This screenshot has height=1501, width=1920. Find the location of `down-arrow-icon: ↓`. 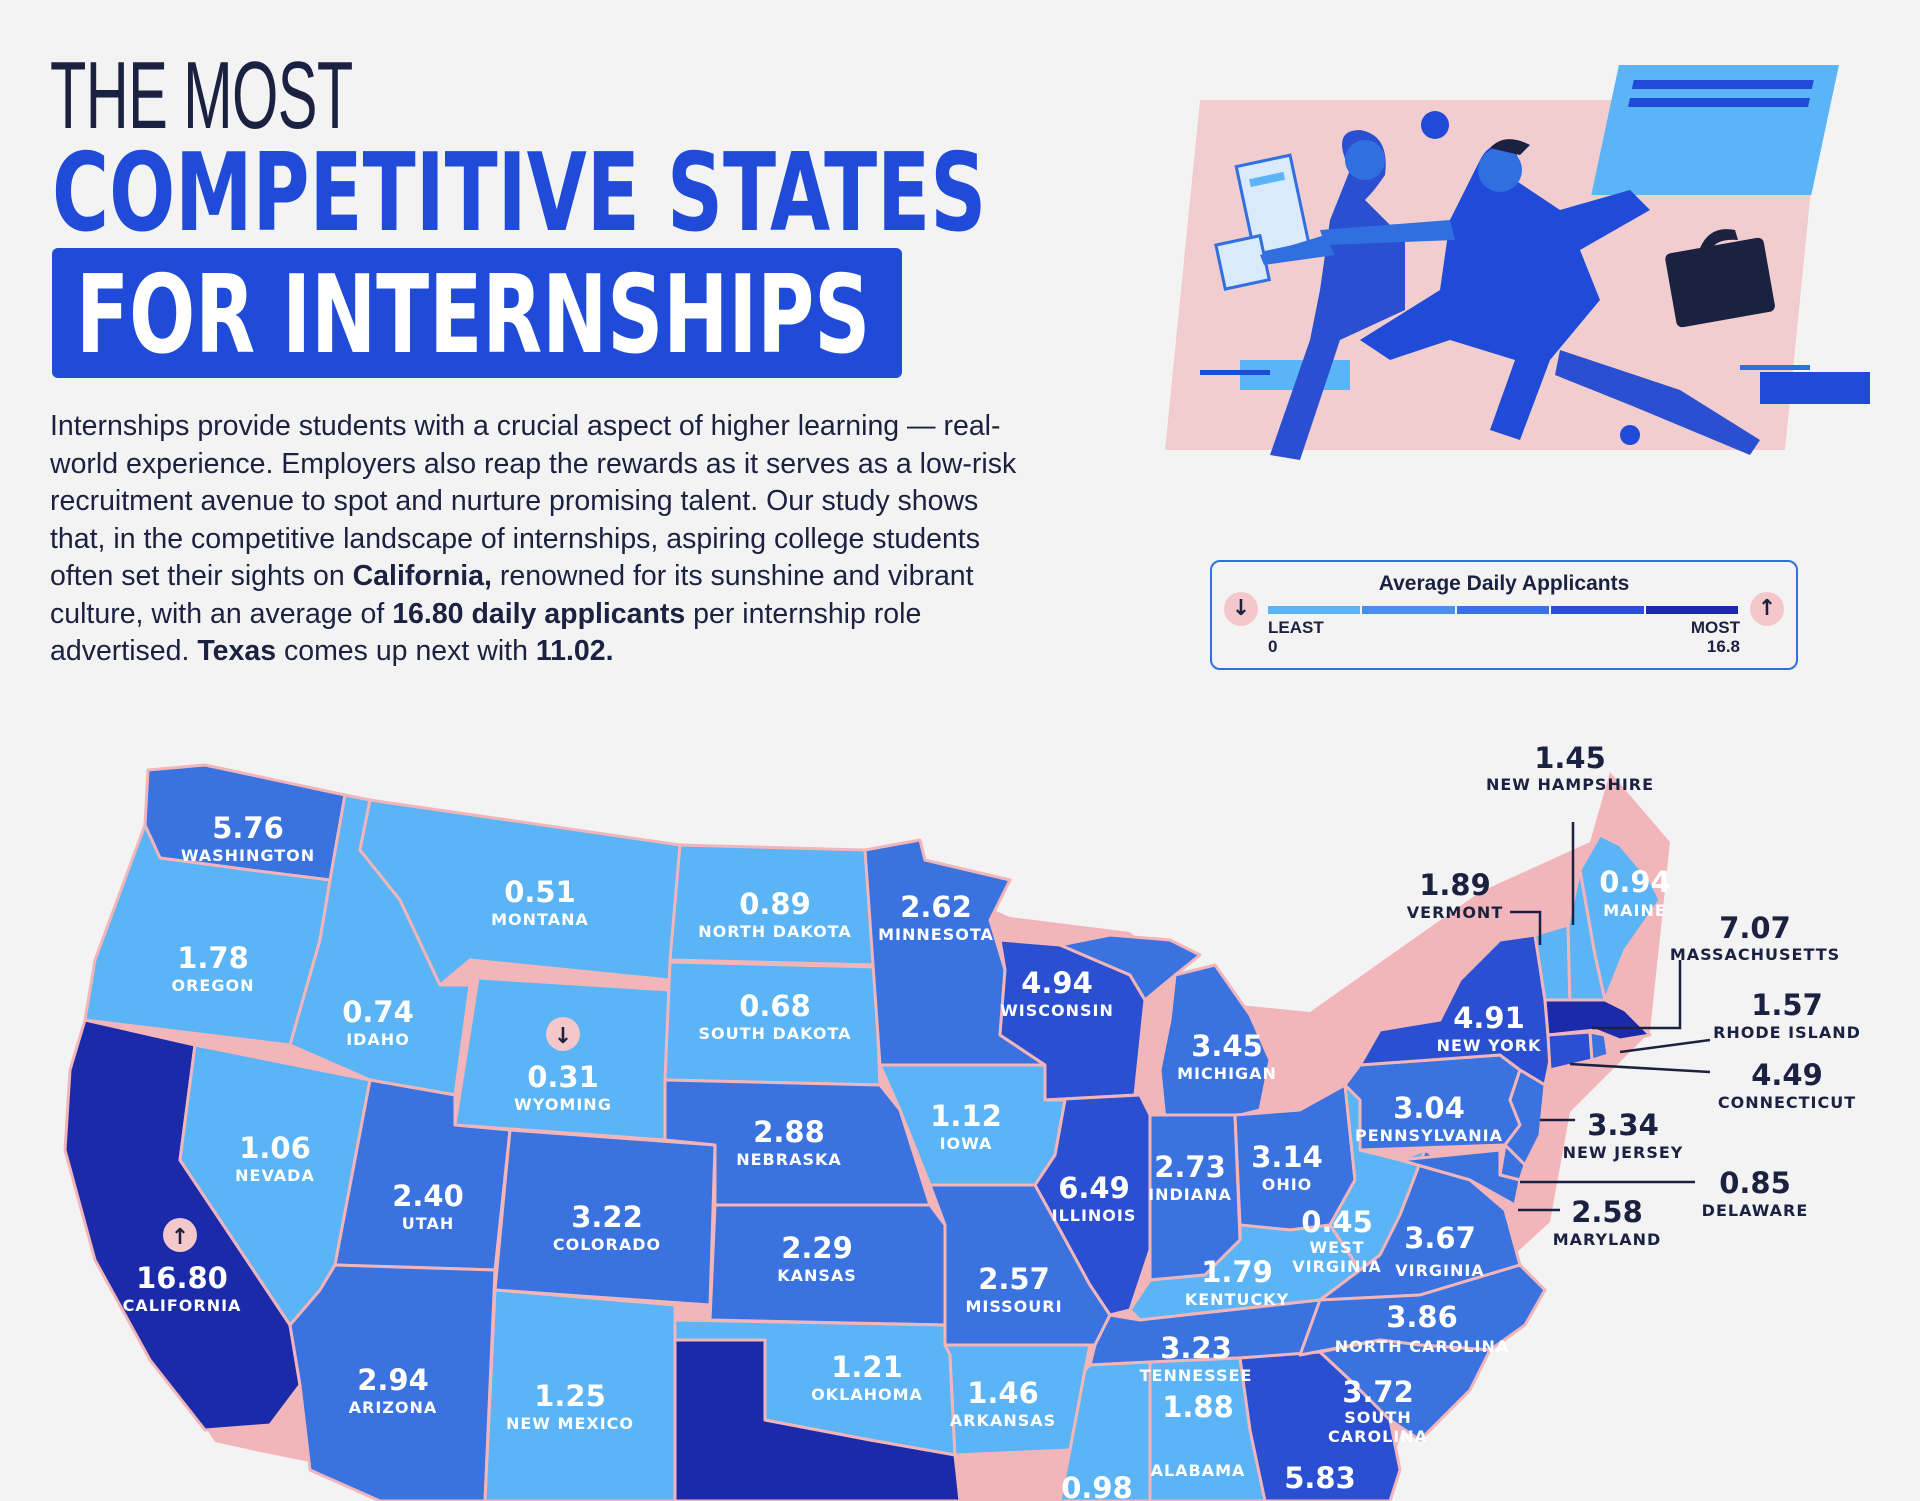

down-arrow-icon: ↓ is located at coordinates (1241, 609).